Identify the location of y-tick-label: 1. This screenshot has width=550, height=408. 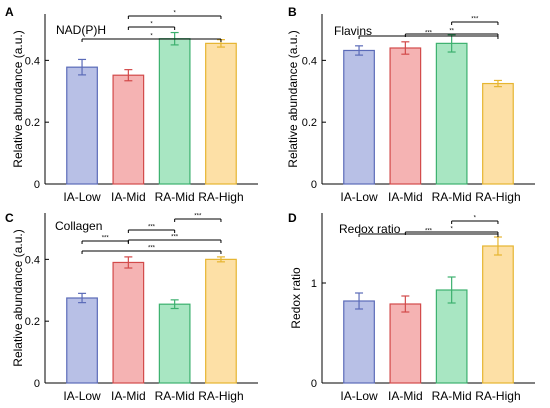
(314, 284).